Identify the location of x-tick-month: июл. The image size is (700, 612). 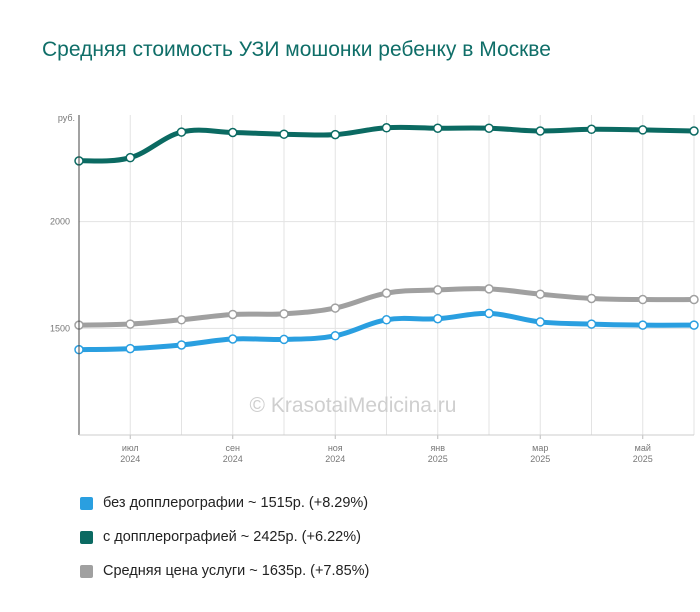
(130, 448).